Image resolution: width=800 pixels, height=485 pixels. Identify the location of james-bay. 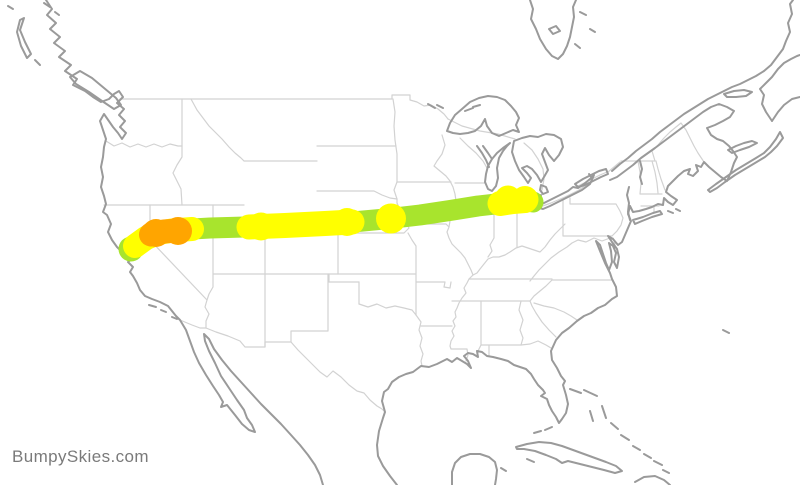
(562, 30).